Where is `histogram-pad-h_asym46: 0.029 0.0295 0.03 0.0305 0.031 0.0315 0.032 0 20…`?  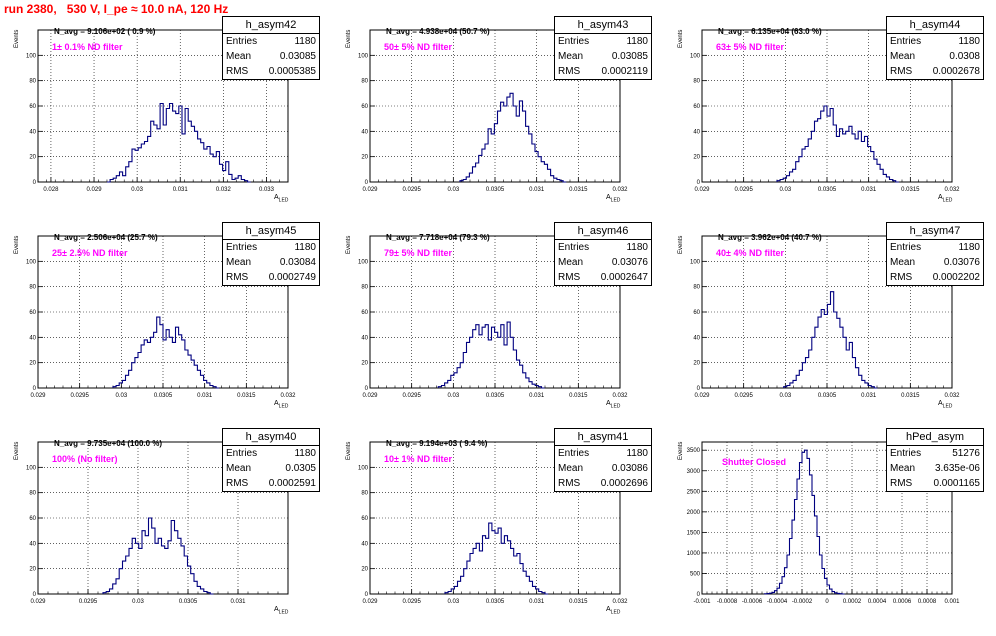
histogram-pad-h_asym46: 0.029 0.0295 0.03 0.0305 0.031 0.0315 0.032 0 20… is located at coordinates (497, 326).